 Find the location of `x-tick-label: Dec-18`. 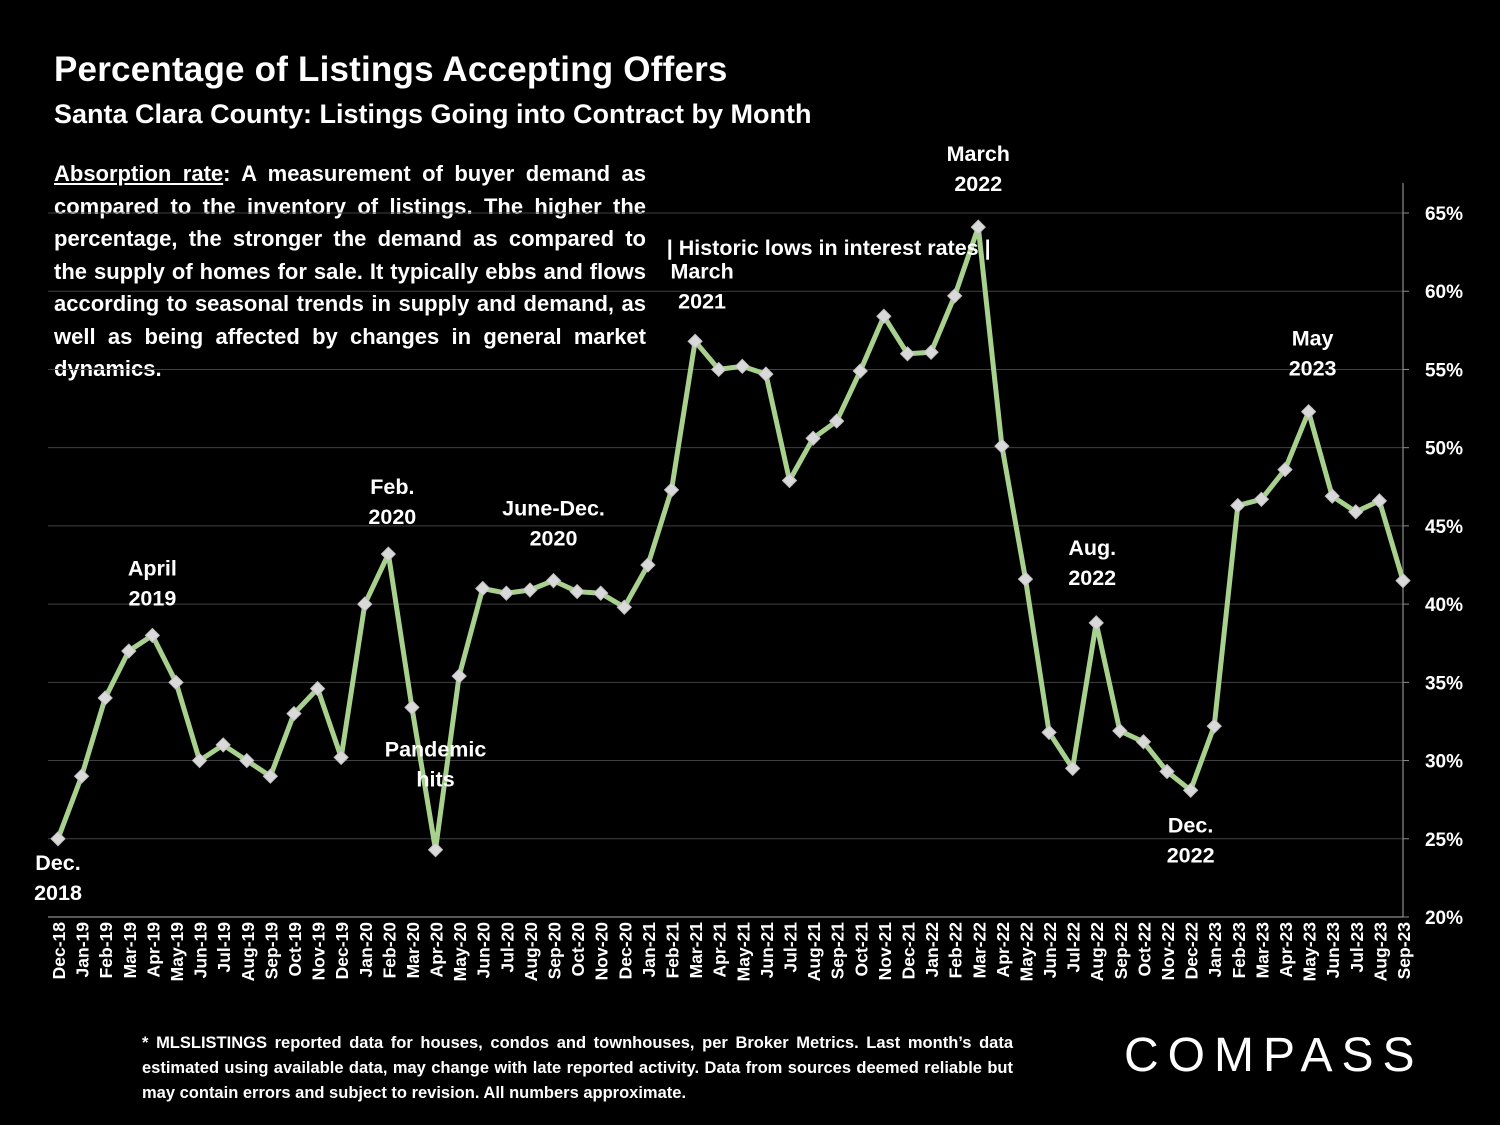

x-tick-label: Dec-18 is located at coordinates (59, 951).